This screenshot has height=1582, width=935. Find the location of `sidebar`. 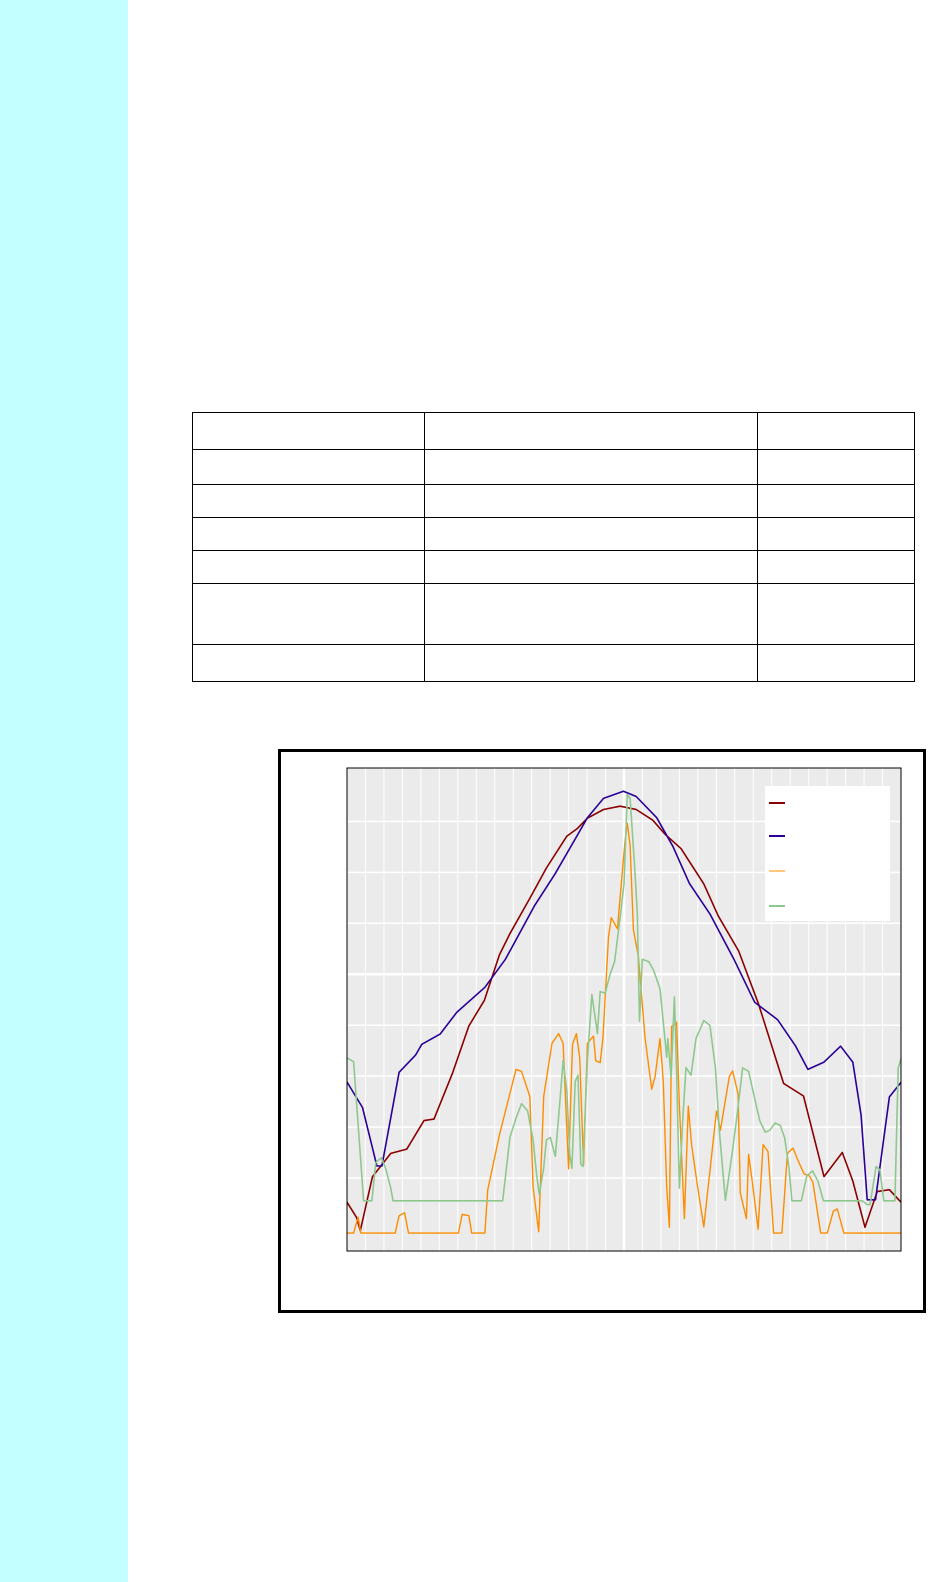

sidebar is located at coordinates (64, 791).